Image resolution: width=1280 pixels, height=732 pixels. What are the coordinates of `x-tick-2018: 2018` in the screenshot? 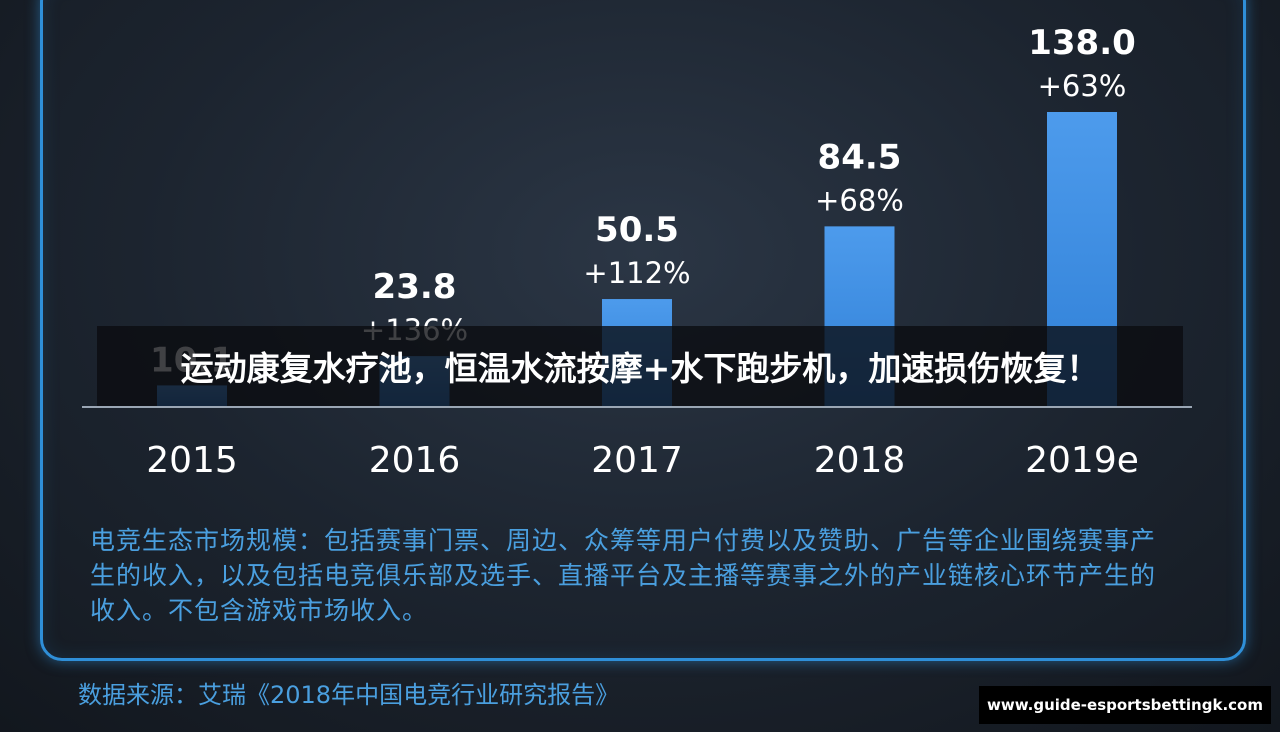 It's located at (860, 460).